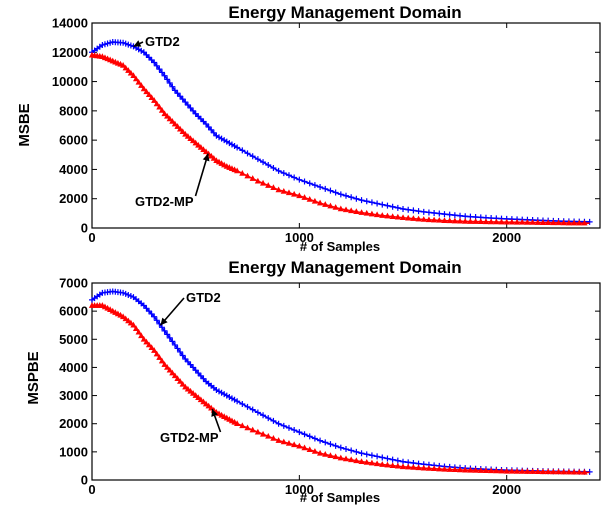  I want to click on x-axis-label: # of Samples, so click(340, 497).